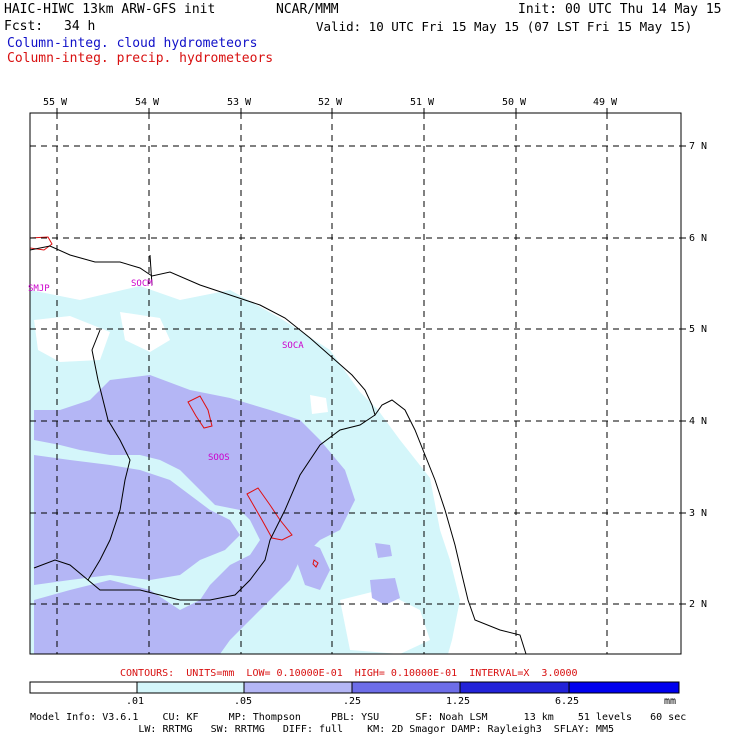  I want to click on colorbar, so click(354, 687).